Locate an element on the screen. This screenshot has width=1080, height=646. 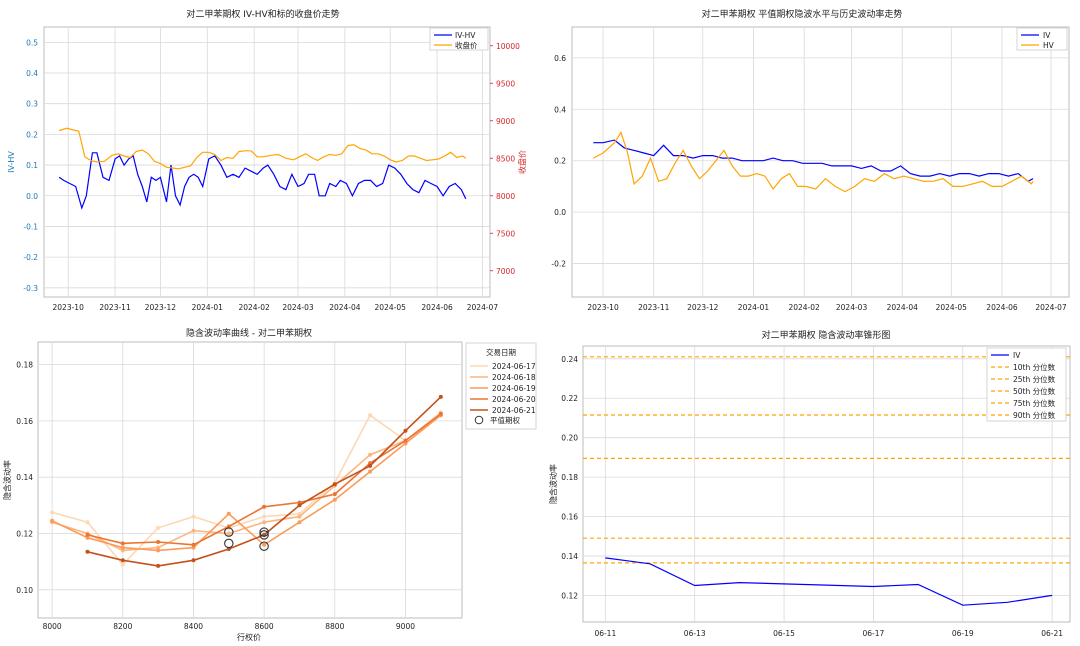
legend-swatch-atm is located at coordinates (479, 420).